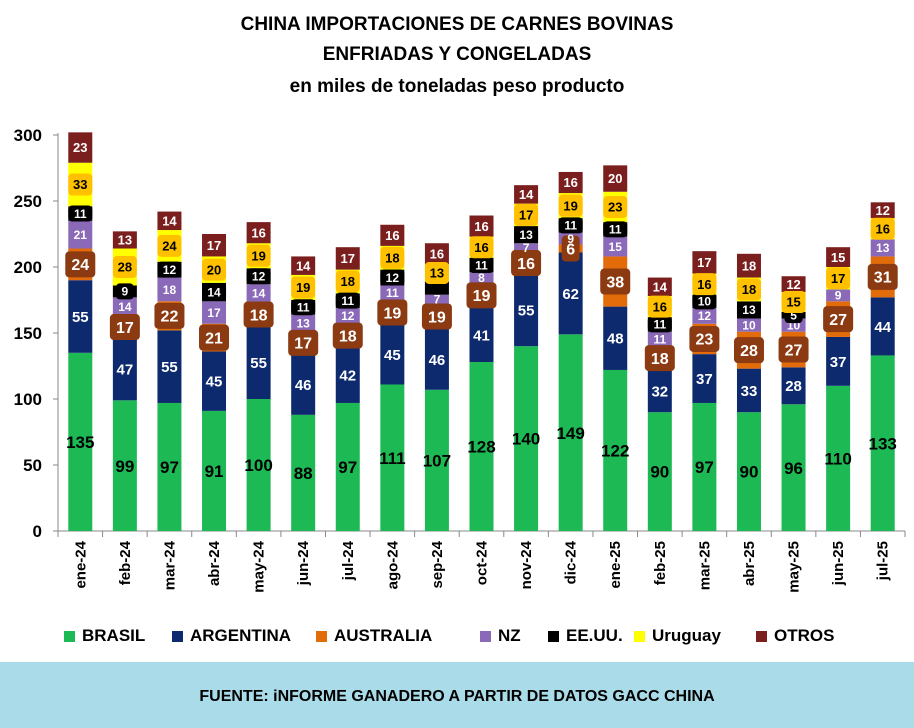  What do you see at coordinates (659, 391) in the screenshot?
I see `data-label: 32` at bounding box center [659, 391].